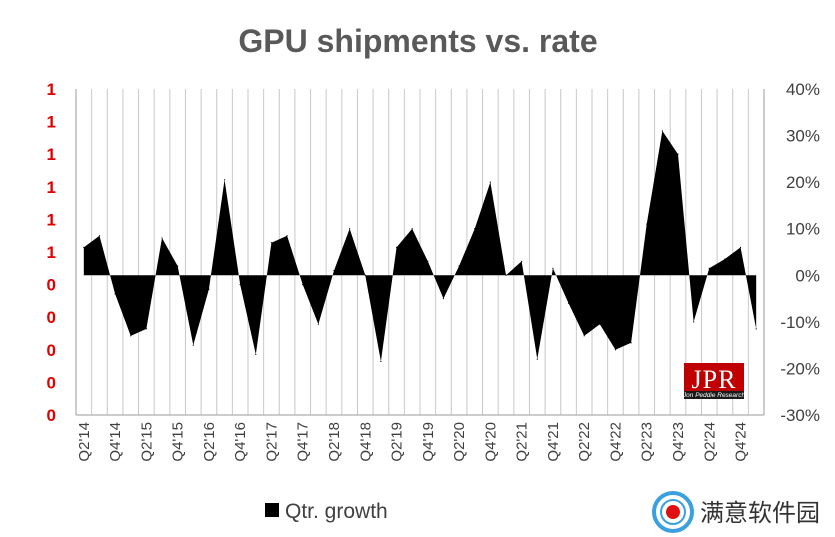  I want to click on right-tick-label: -10%, so click(800, 322).